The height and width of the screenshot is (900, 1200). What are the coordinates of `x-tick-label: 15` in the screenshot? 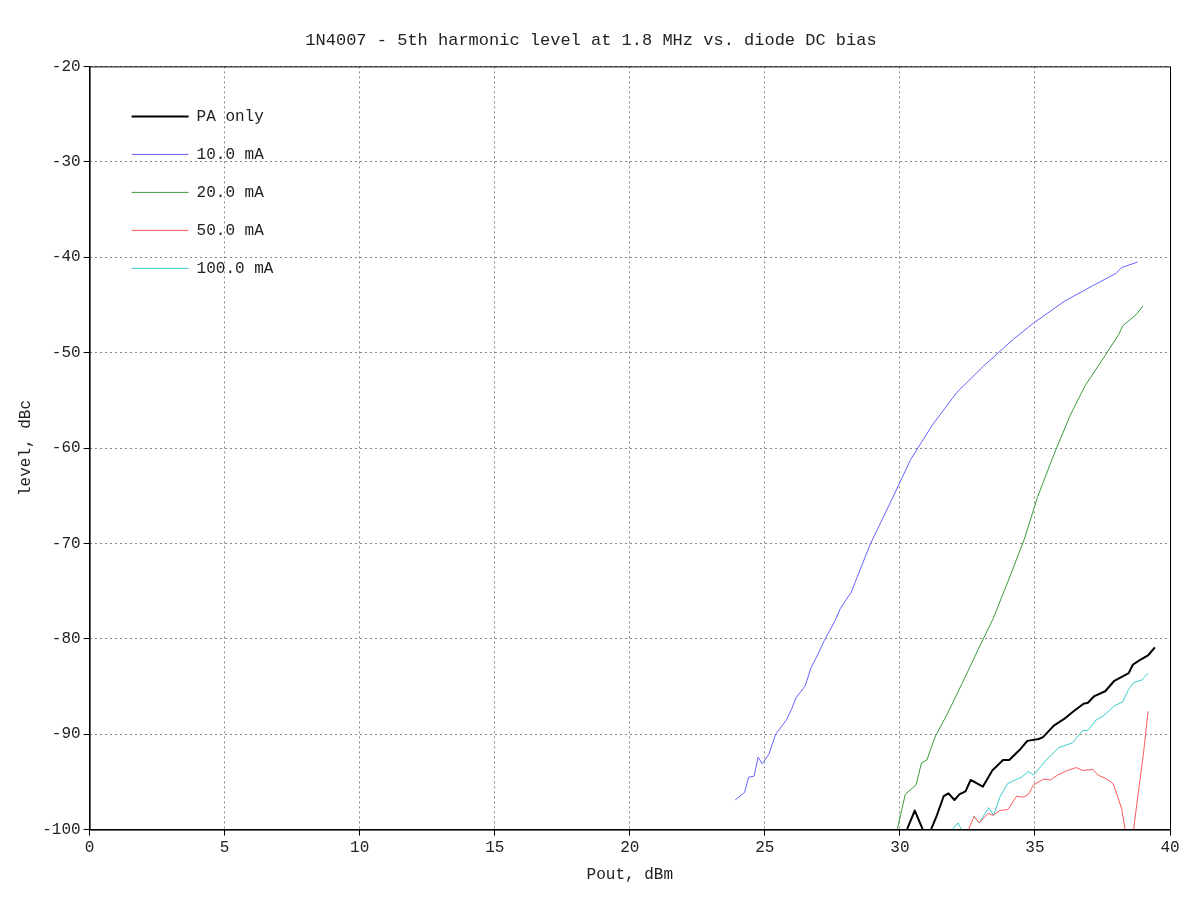 It's located at (495, 848).